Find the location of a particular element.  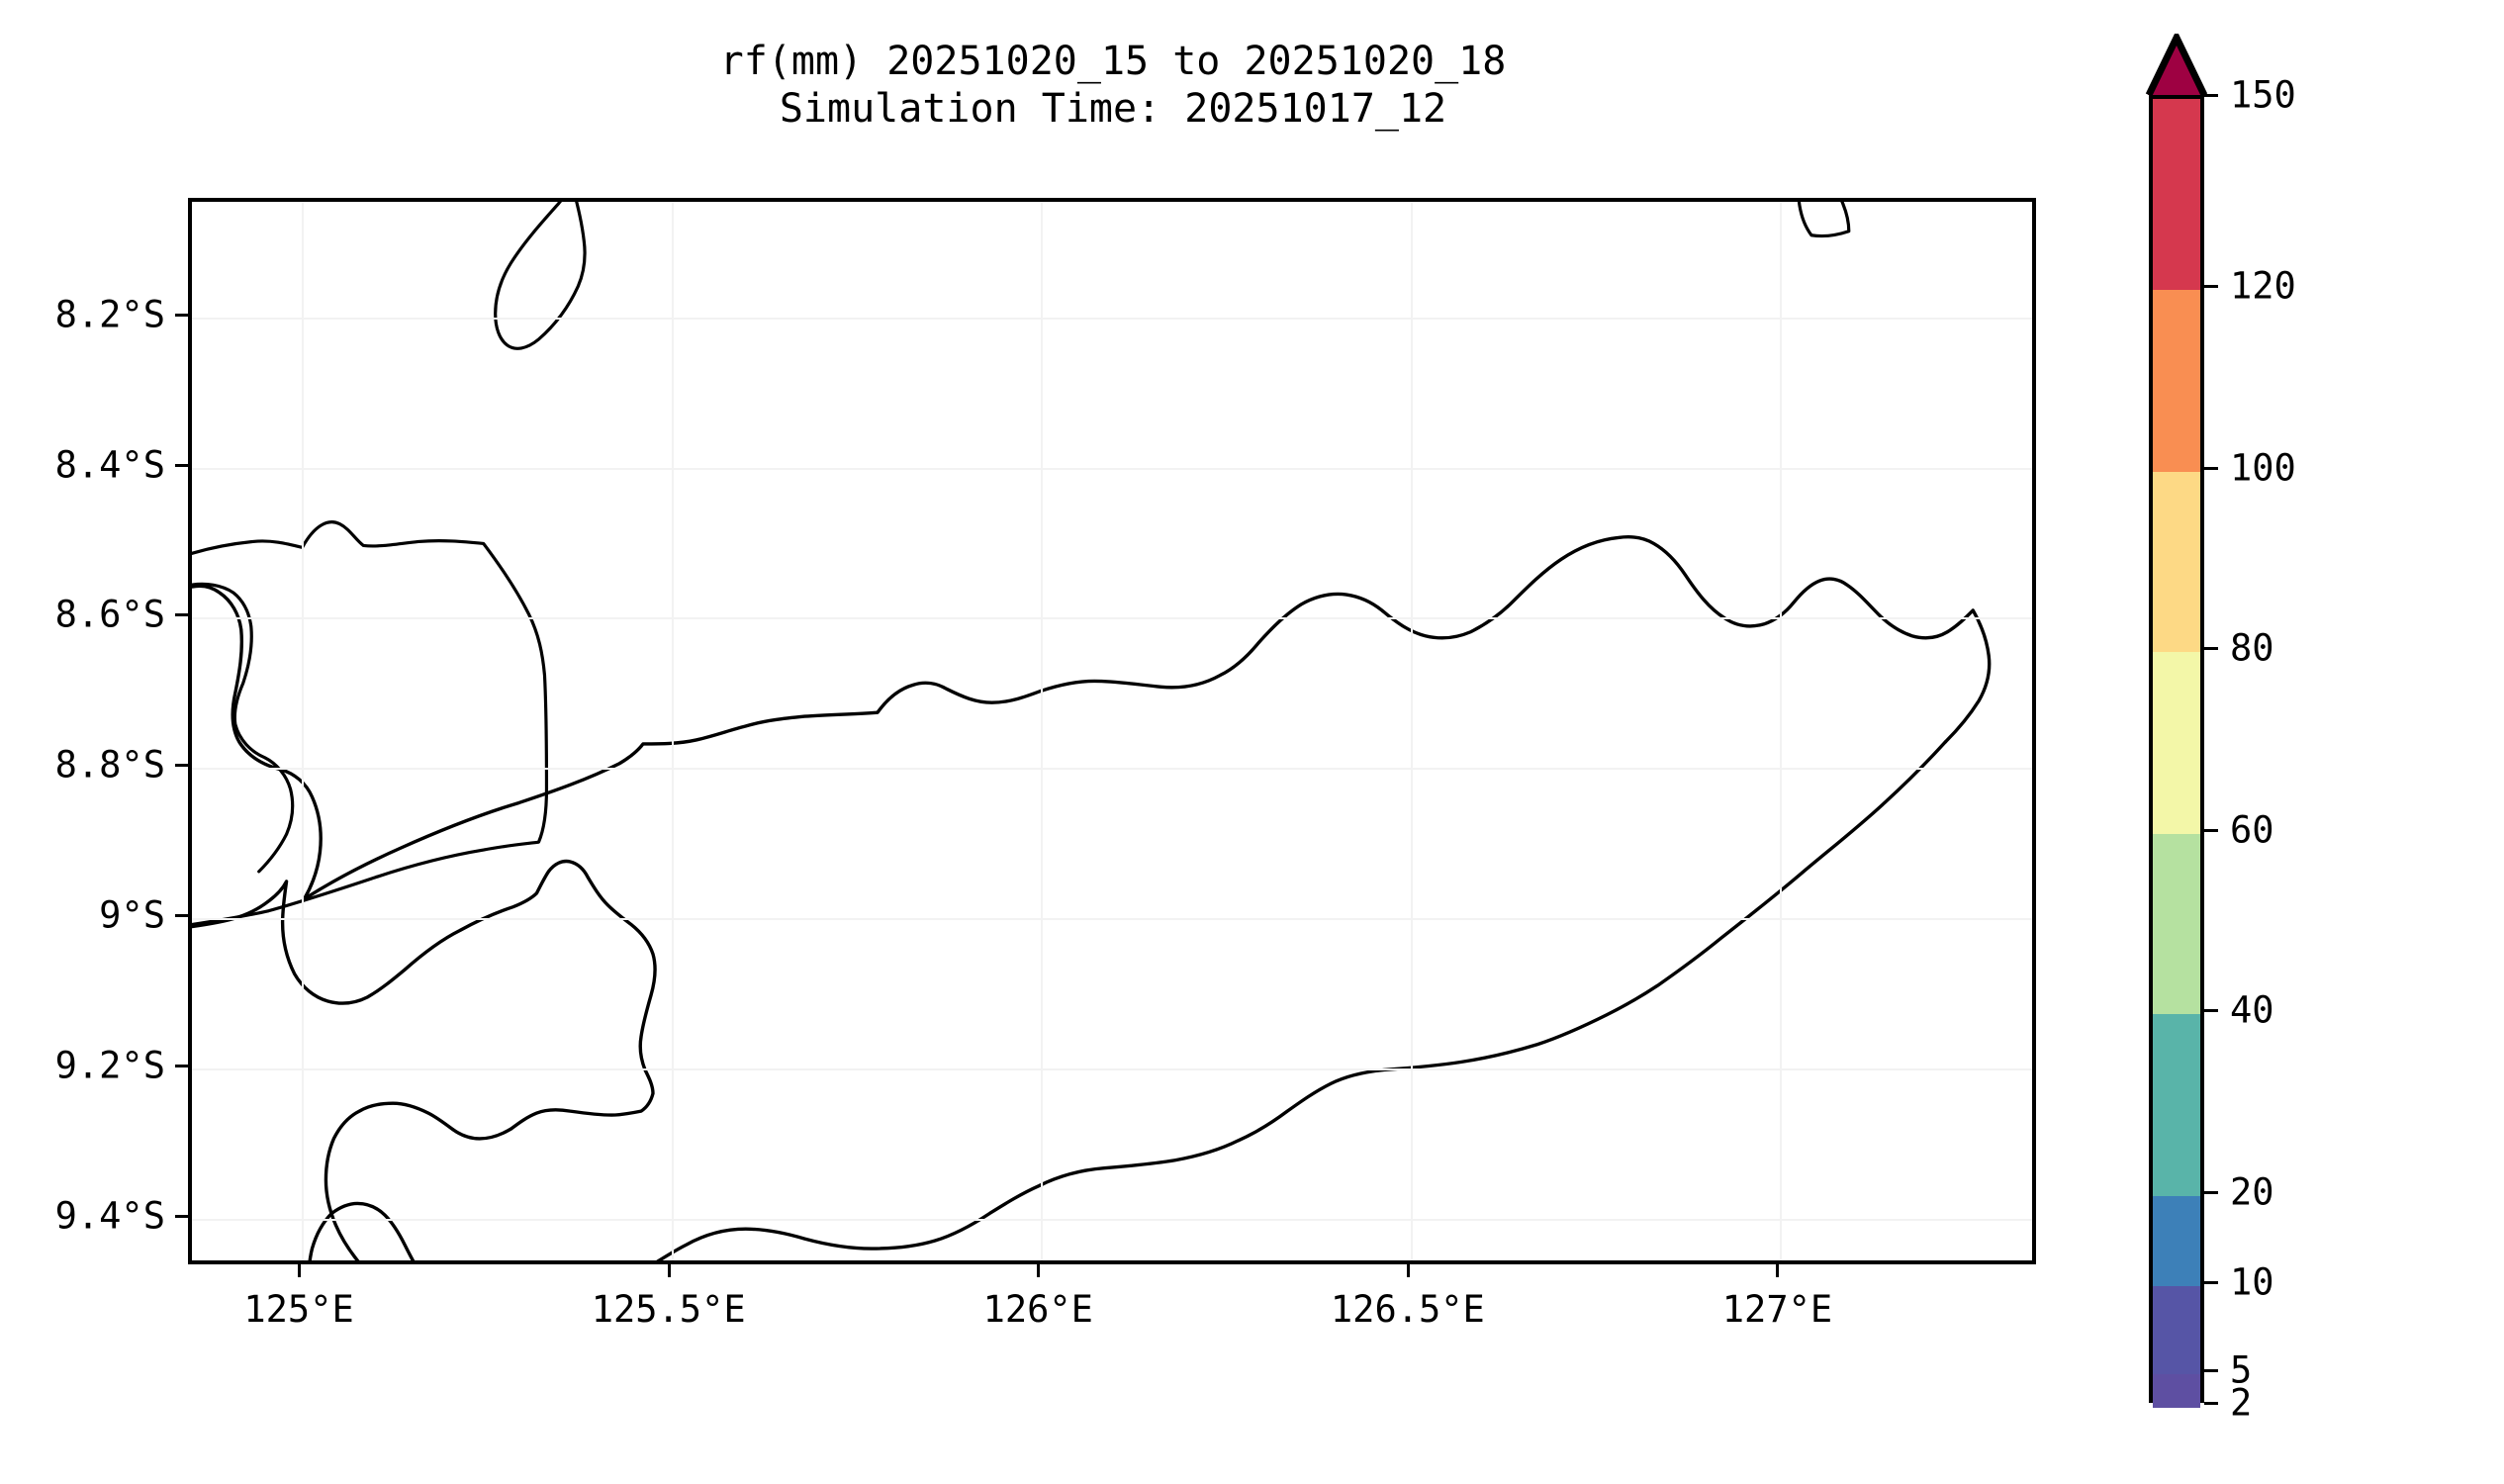

colorbar-tick-label: 40 is located at coordinates (2252, 1010).